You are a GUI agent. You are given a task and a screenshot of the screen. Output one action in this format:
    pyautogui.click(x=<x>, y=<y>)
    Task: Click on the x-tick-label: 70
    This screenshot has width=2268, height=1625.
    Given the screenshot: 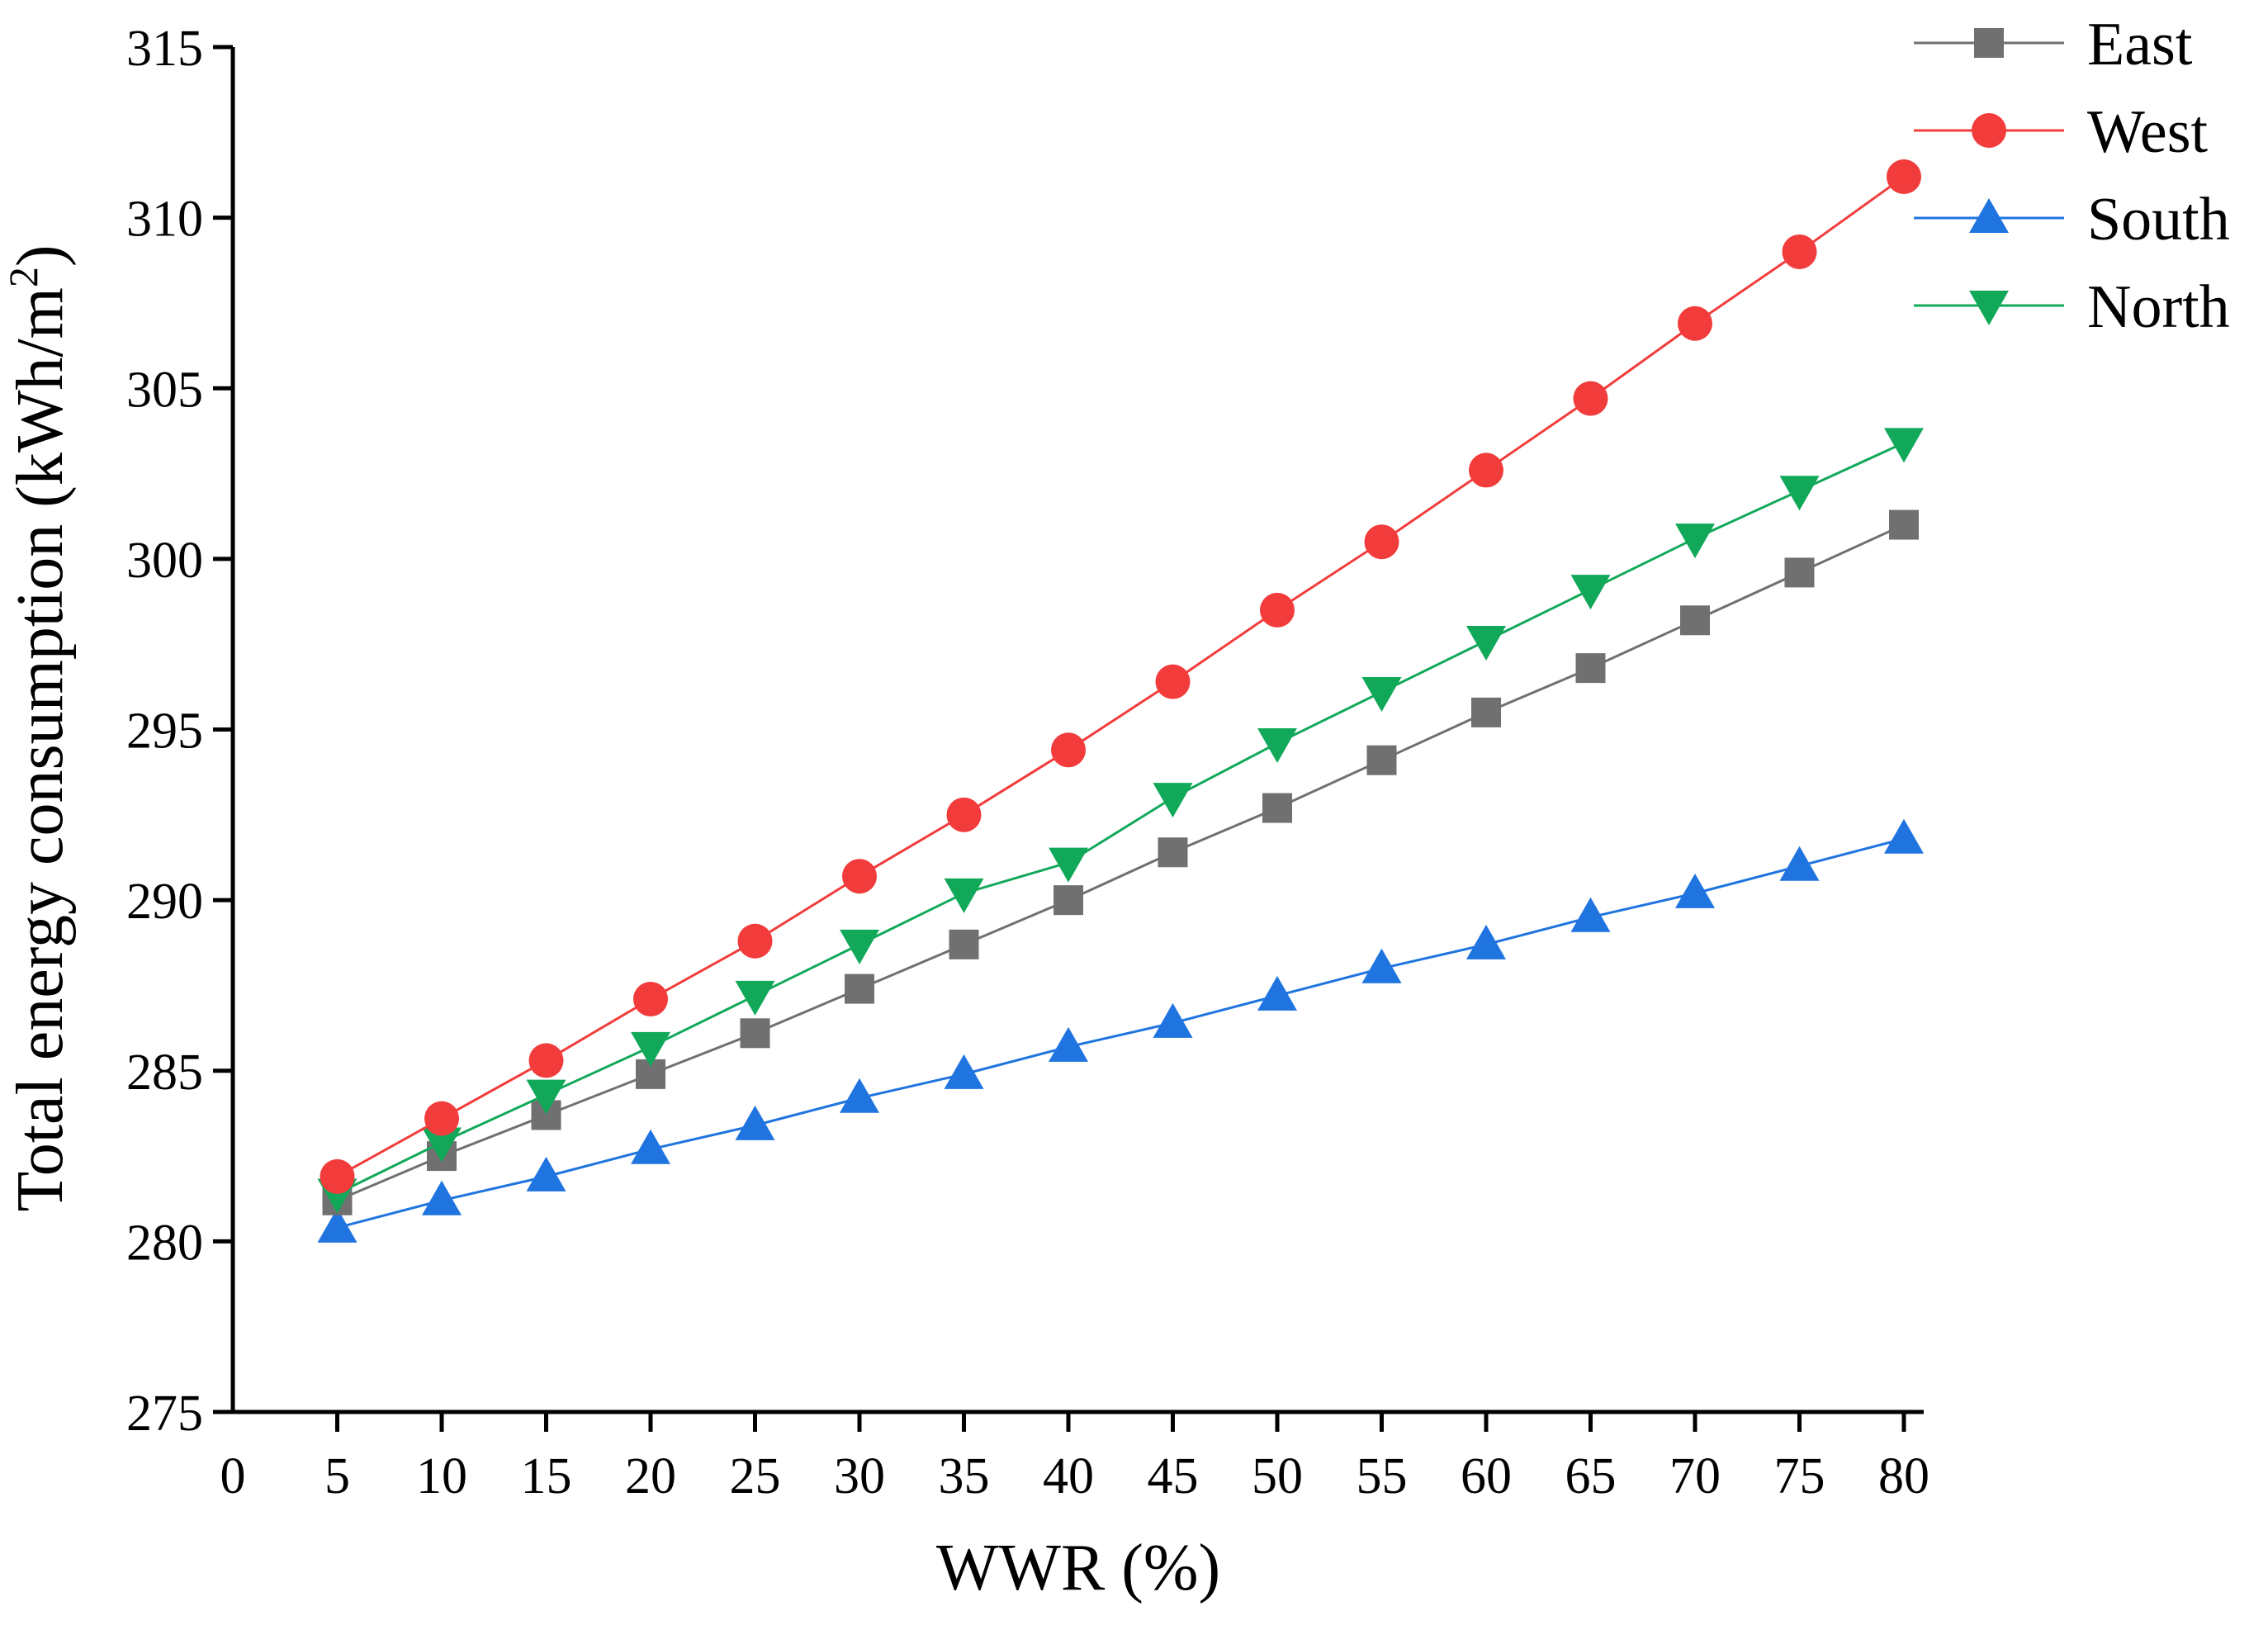 What is the action you would take?
    pyautogui.click(x=1695, y=1476)
    